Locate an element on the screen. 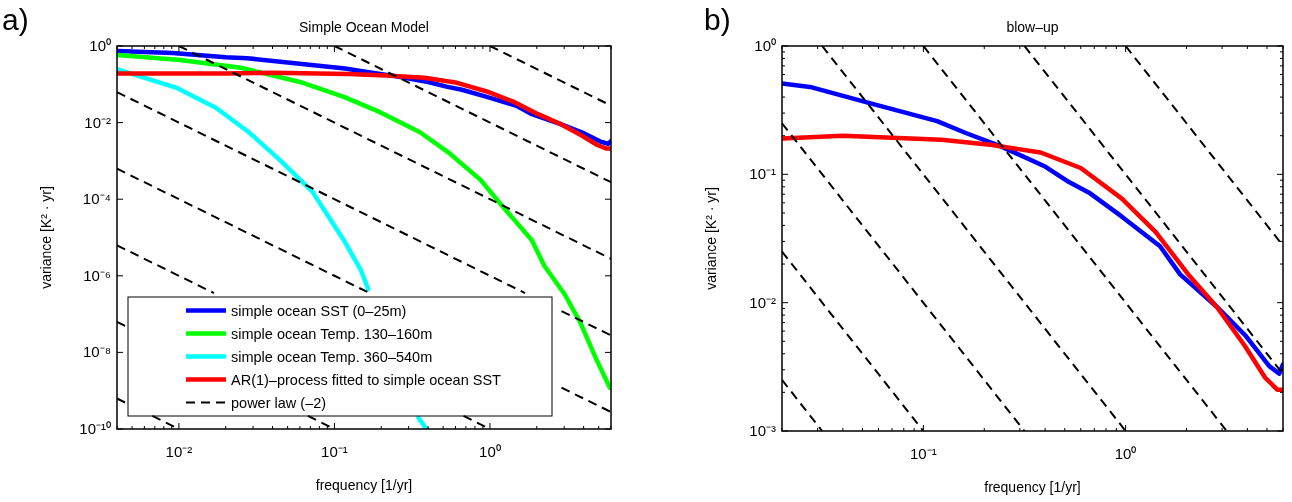 The width and height of the screenshot is (1292, 502). y-tick-label: 10⁻¹⁰ is located at coordinates (95, 428).